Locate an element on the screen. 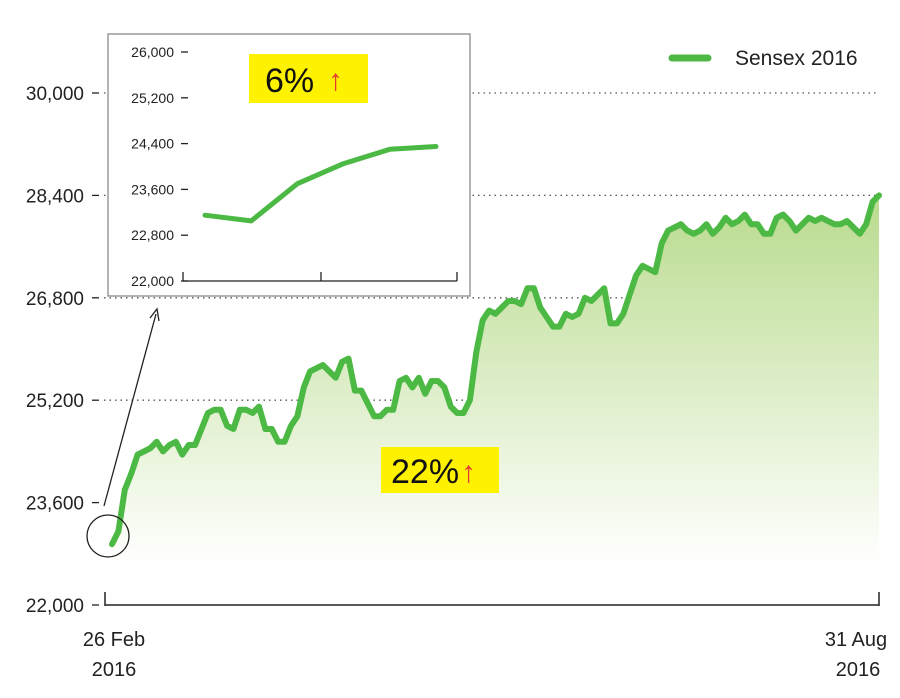 The width and height of the screenshot is (900, 698). inset-series-line is located at coordinates (320, 184).